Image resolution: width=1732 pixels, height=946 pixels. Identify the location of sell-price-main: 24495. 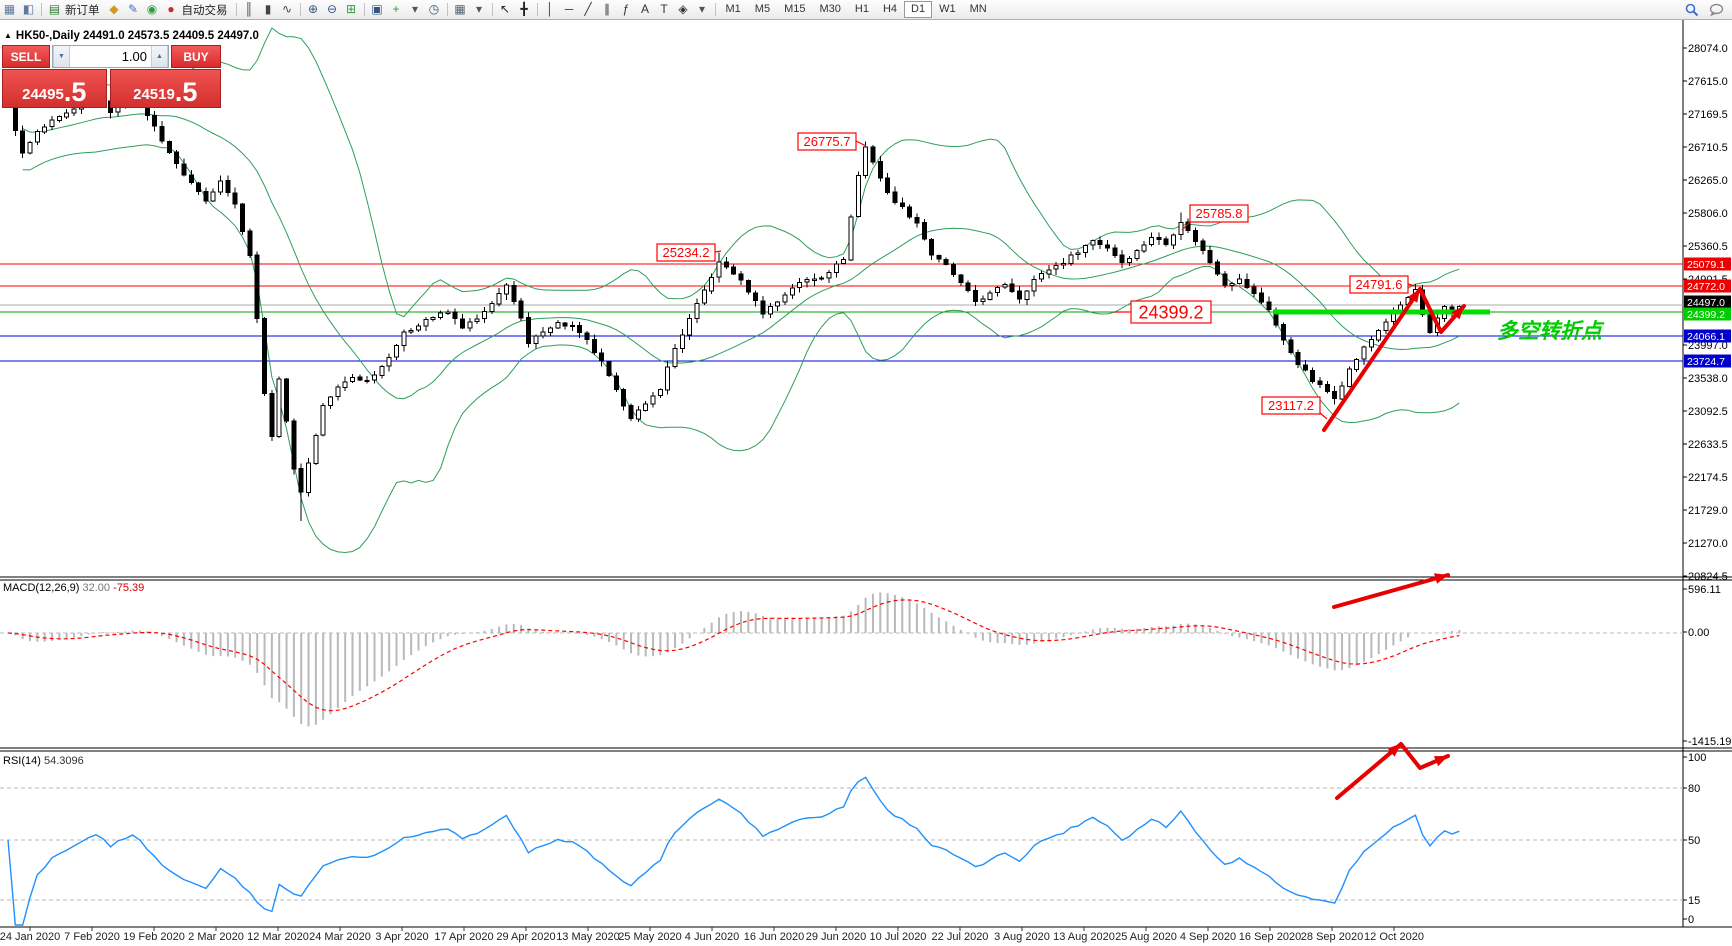
(43, 94).